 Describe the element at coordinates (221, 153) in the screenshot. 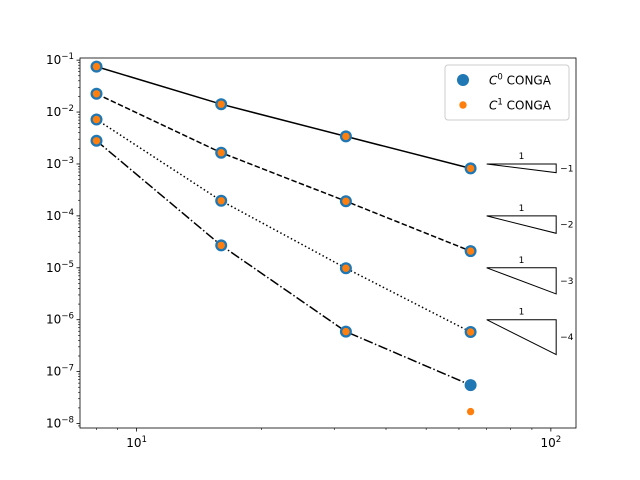

I see `data-point-series1-line1-x16` at that location.